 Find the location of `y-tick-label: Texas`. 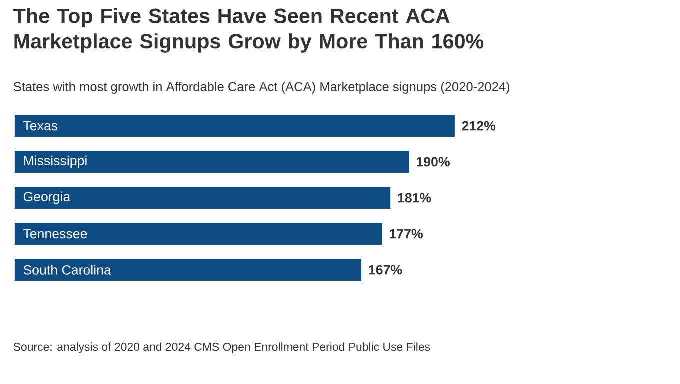

y-tick-label: Texas is located at coordinates (41, 126).